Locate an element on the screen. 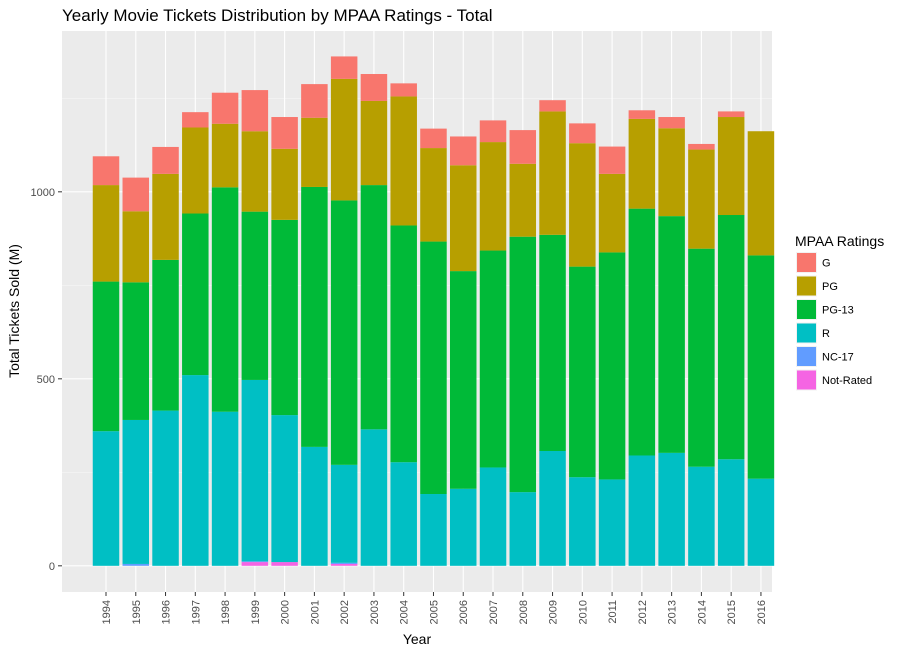 The width and height of the screenshot is (905, 651). bar-segment-r-1996 is located at coordinates (165, 488).